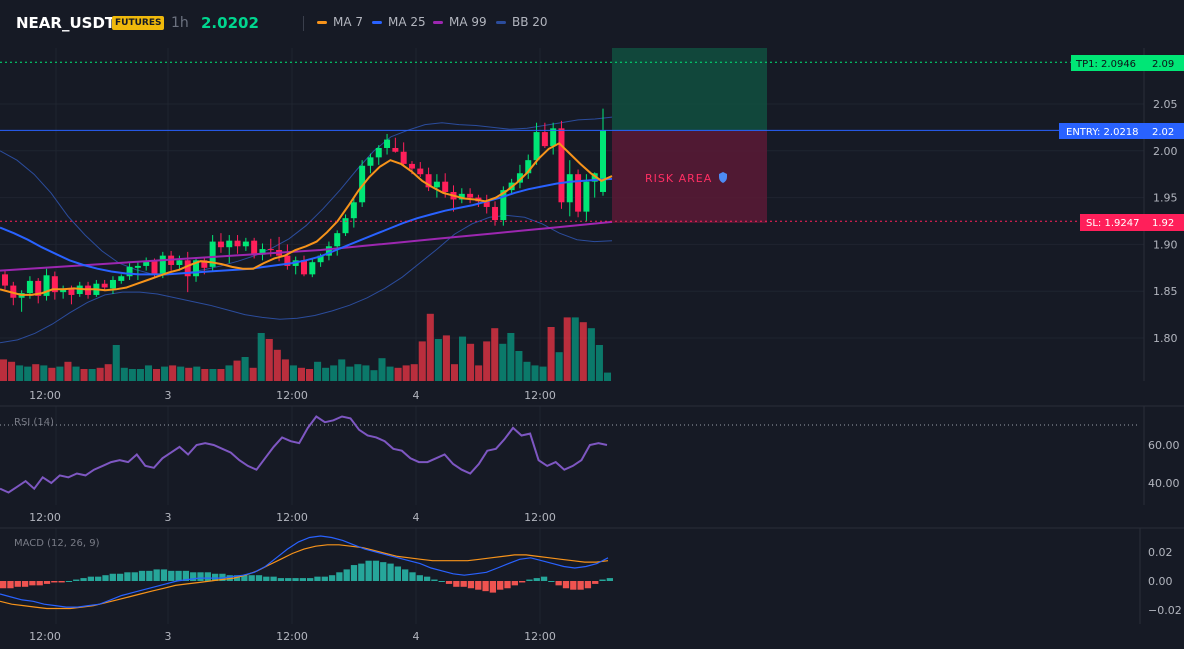 The width and height of the screenshot is (1184, 649). What do you see at coordinates (292, 395) in the screenshot?
I see `time-axis-main: 12:00 3 12:00 4 12:00` at bounding box center [292, 395].